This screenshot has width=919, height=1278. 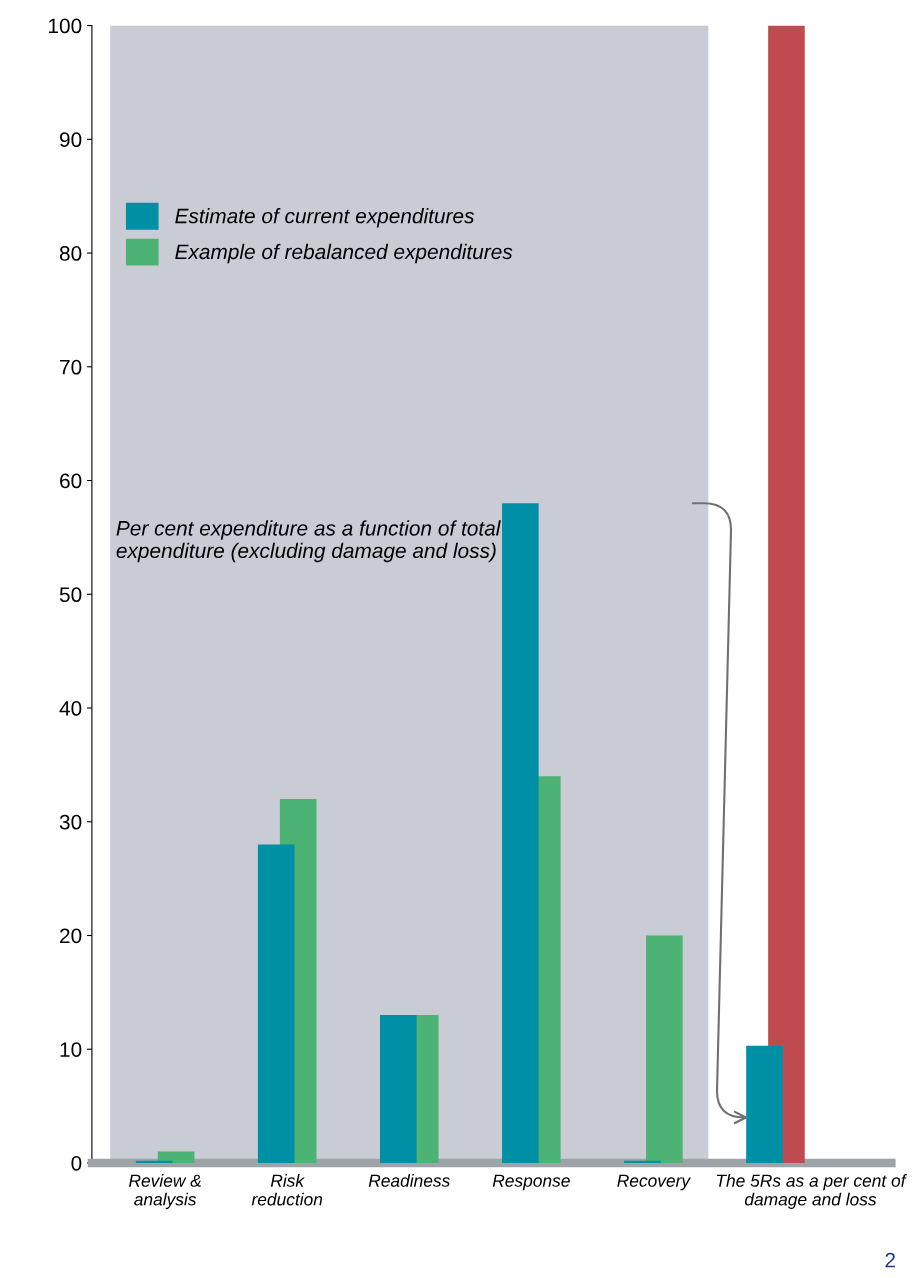 What do you see at coordinates (70, 822) in the screenshot?
I see `y-tick-label: 30` at bounding box center [70, 822].